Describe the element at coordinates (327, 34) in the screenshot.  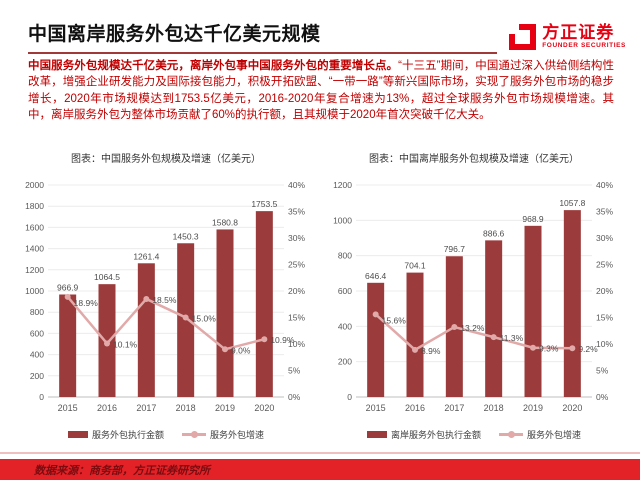
I see `header: 中国离岸服务外包达千亿美元规模 方正证券 FOUNDER SECURITIES` at that location.